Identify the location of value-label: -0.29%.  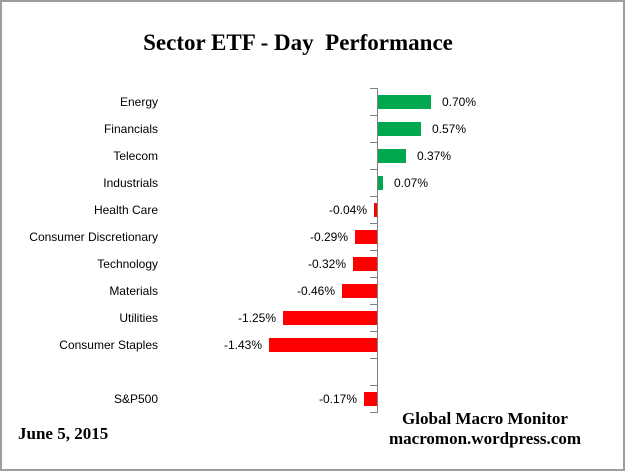
(328, 236).